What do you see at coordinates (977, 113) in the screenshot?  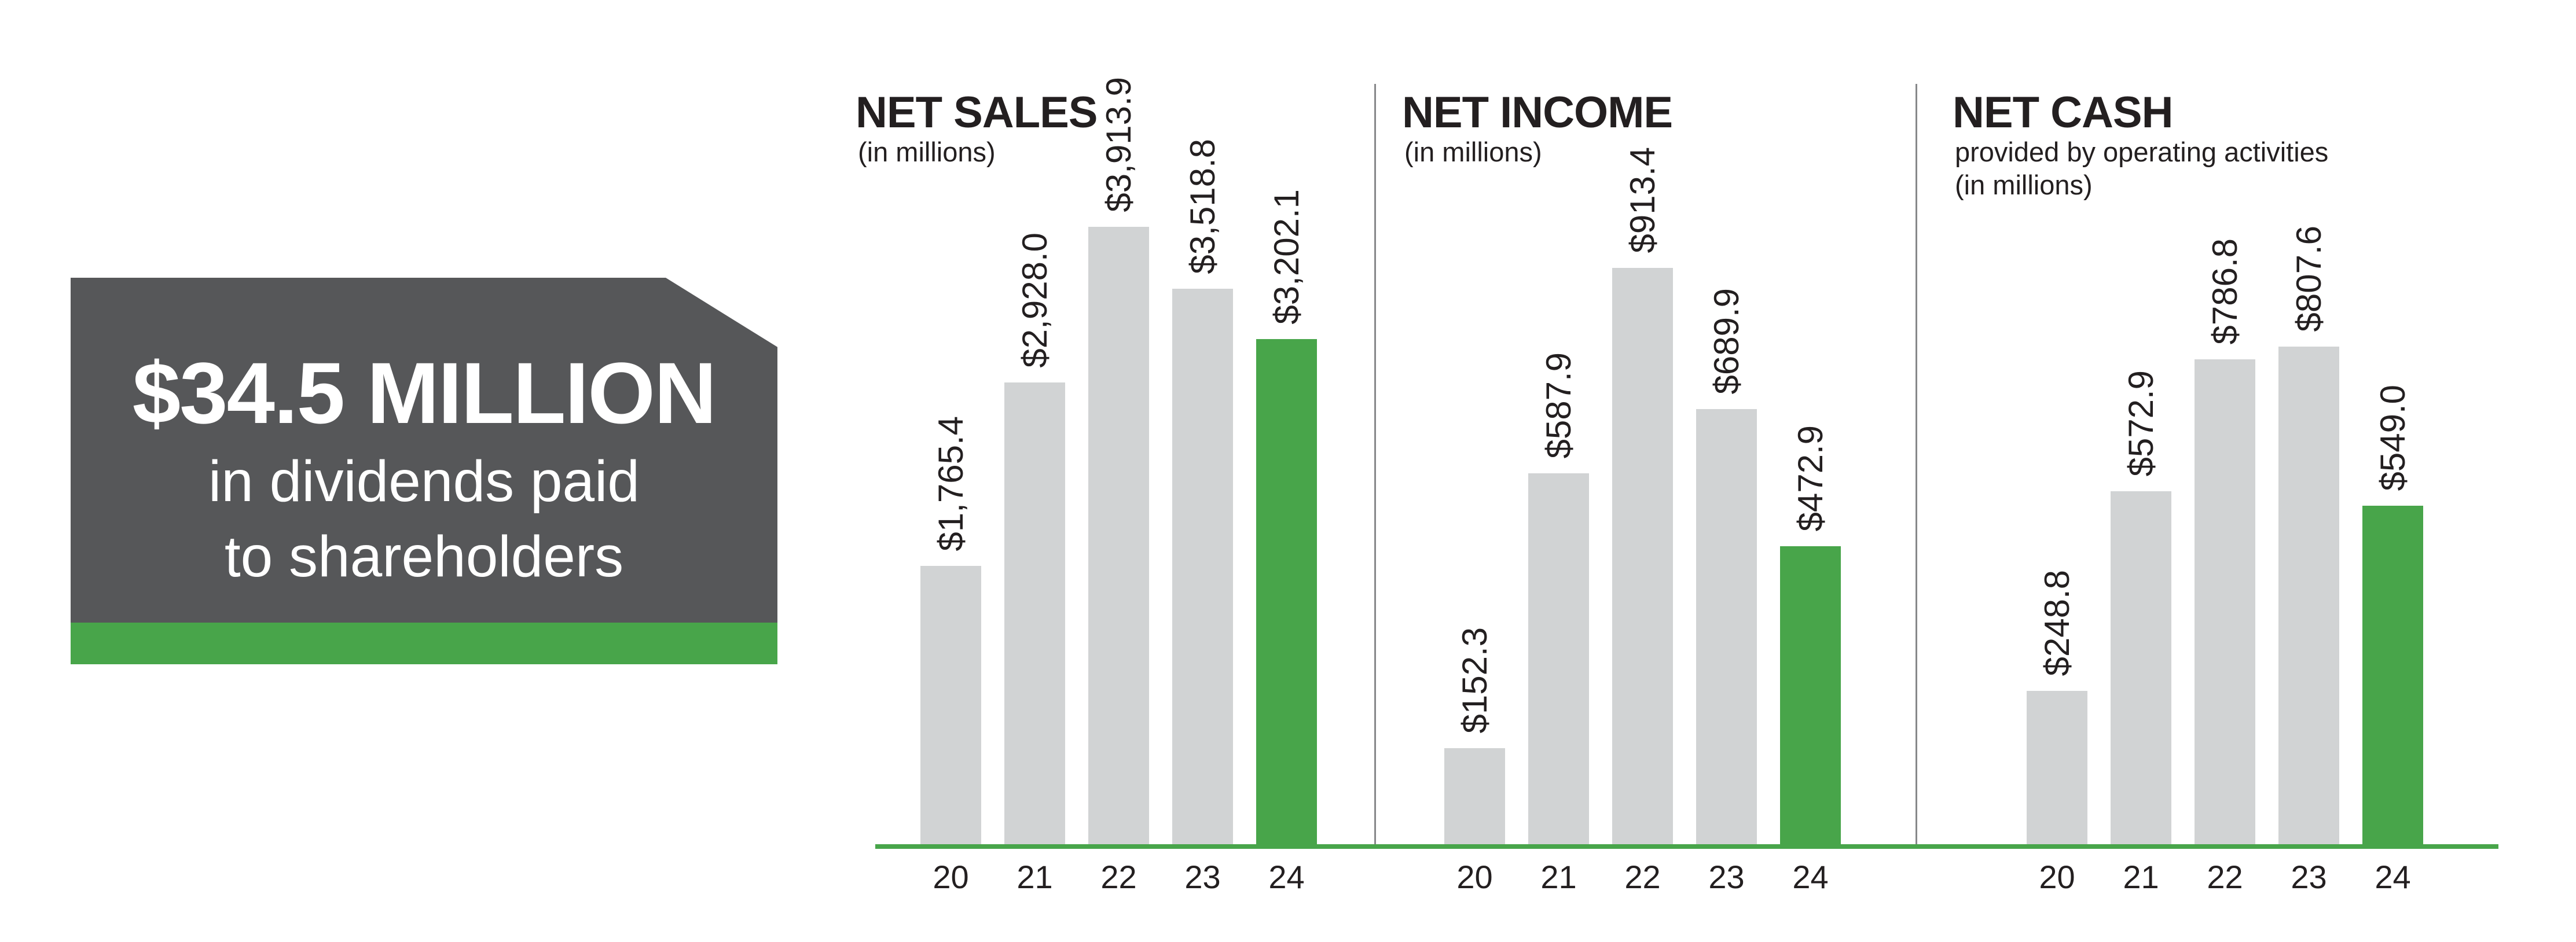 I see `chart-title: NET SALES` at bounding box center [977, 113].